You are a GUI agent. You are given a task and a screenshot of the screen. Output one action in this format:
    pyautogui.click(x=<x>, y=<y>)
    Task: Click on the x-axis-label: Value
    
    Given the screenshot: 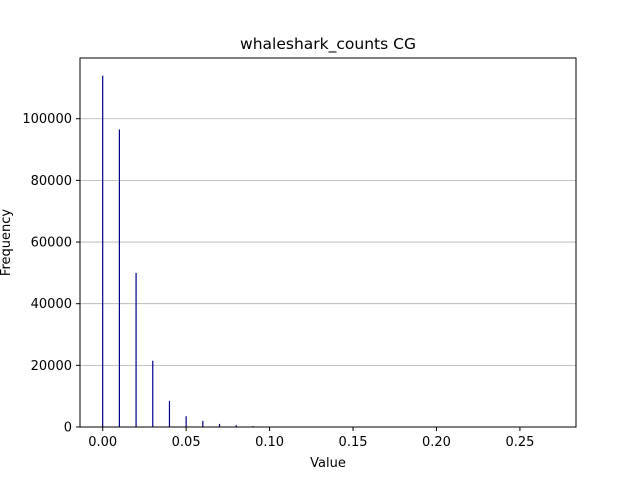 What is the action you would take?
    pyautogui.click(x=328, y=463)
    